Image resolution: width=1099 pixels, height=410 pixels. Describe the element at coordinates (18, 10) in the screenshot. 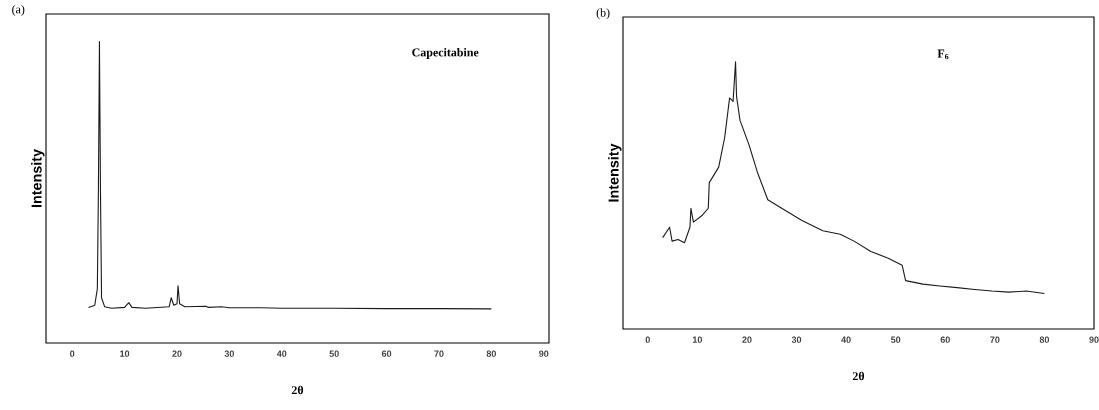

I see `chart-title: (a)` at that location.